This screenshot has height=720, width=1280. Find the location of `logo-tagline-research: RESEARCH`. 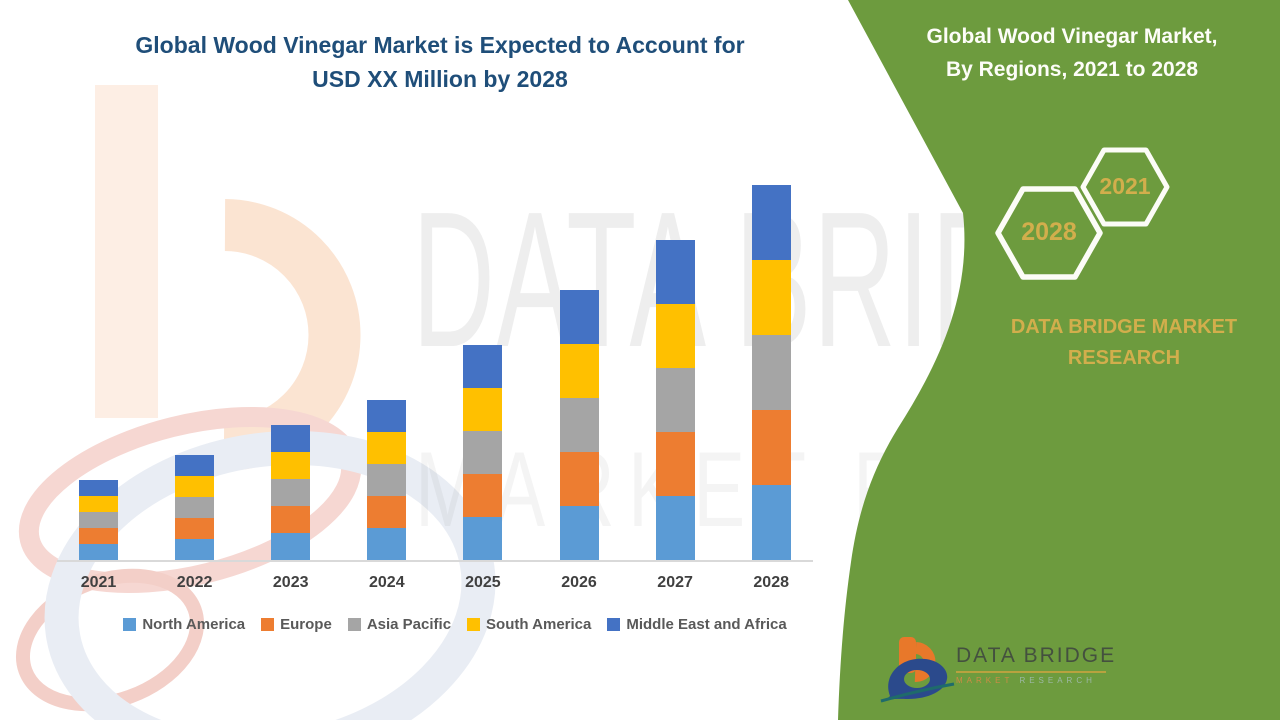

logo-tagline-research: RESEARCH is located at coordinates (1057, 680).